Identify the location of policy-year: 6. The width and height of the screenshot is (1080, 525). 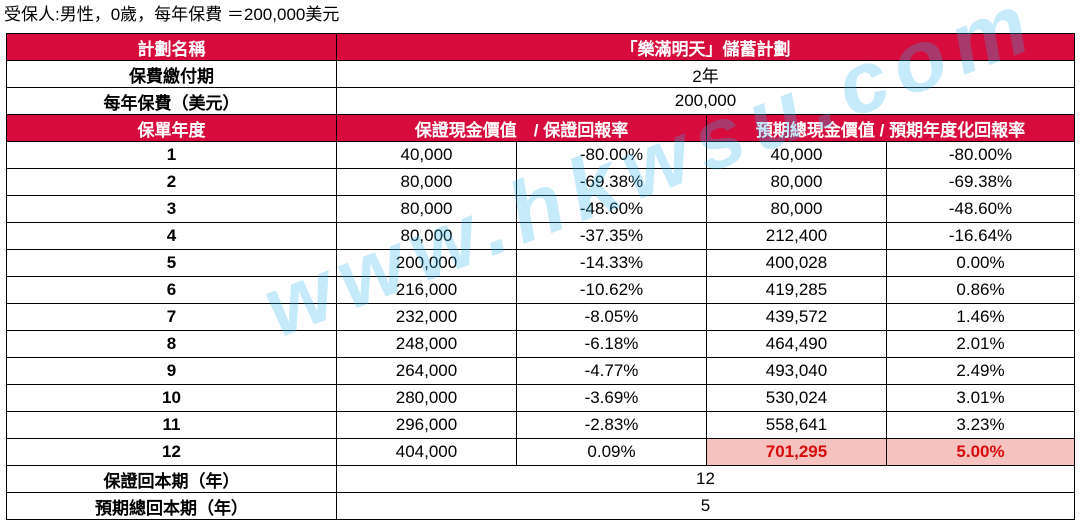
(171, 290).